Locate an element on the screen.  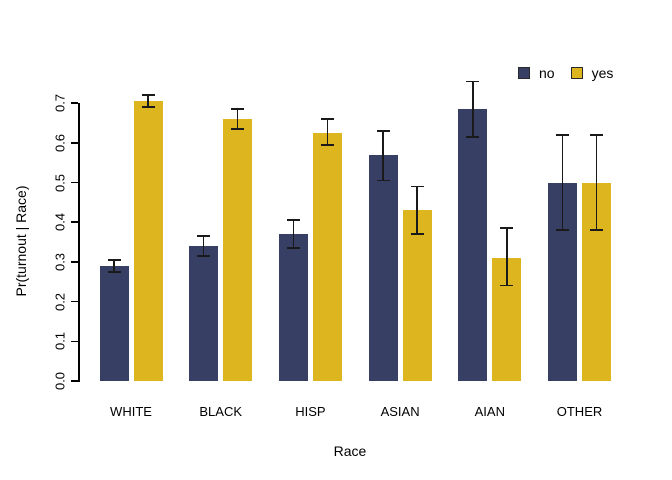
x-category-label: OTHER is located at coordinates (579, 411).